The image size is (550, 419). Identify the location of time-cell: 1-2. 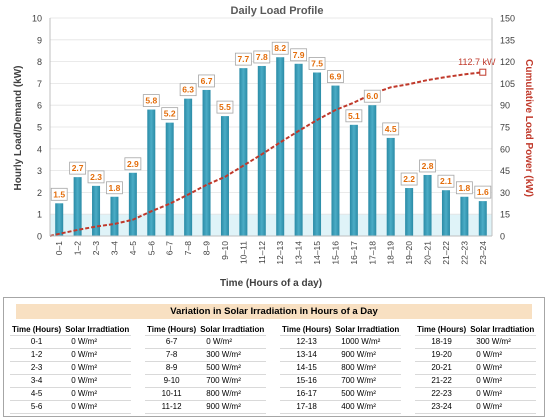
(37, 355).